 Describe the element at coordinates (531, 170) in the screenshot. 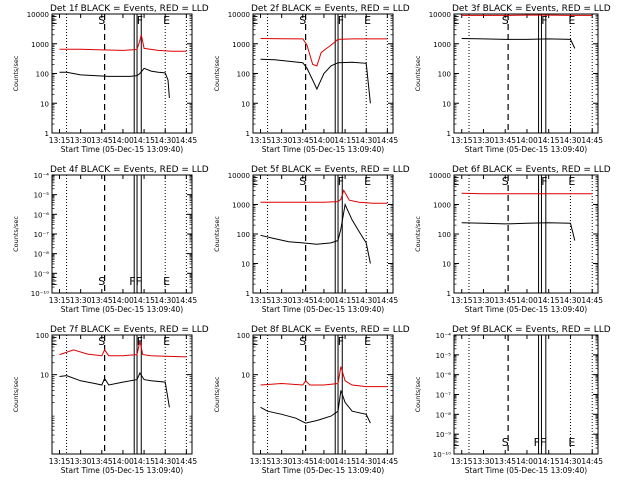

I see `panel-title: Det 6f BLACK = Events, RED = LLD` at that location.